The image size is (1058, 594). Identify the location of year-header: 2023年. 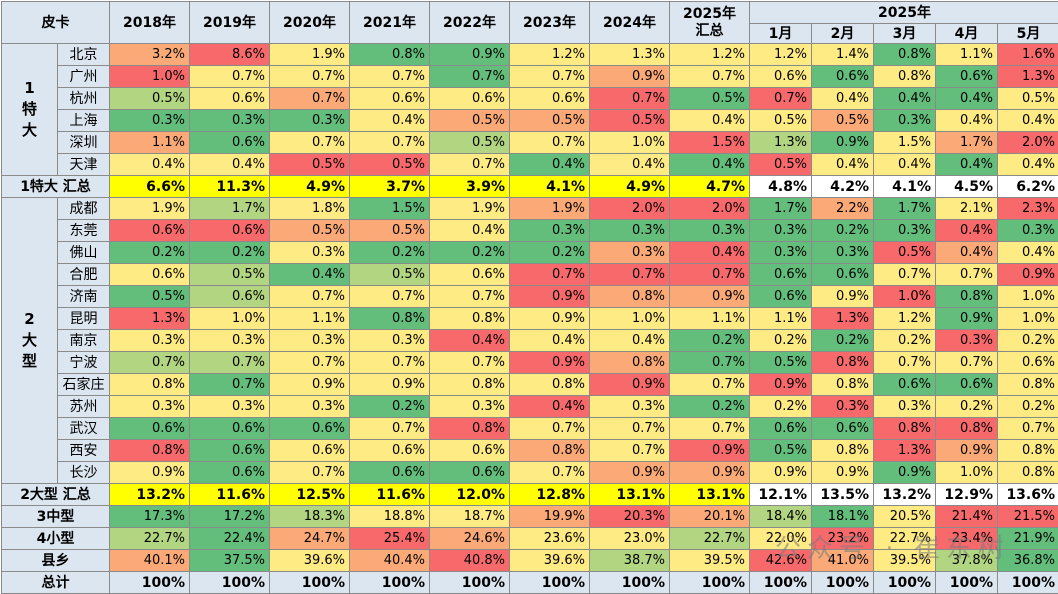
(550, 23).